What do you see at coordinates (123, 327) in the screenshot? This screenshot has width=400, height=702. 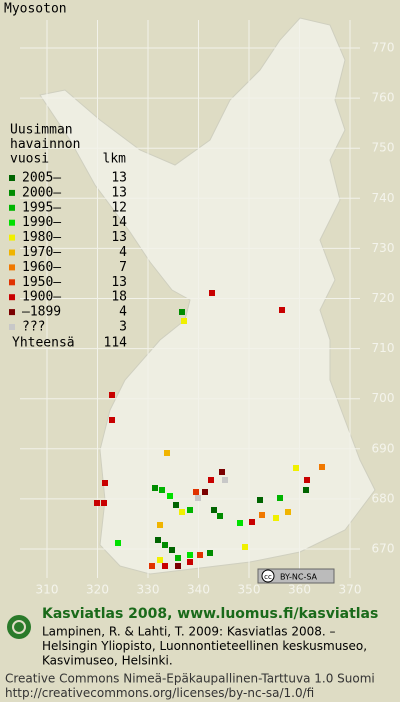 I see `legend-count: 3` at bounding box center [123, 327].